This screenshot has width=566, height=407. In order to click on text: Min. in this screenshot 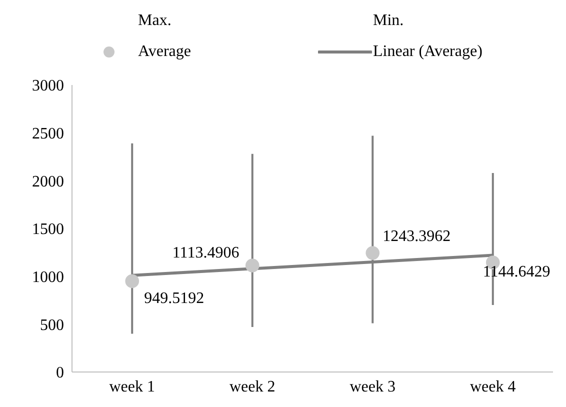, I will do `click(388, 21)`.